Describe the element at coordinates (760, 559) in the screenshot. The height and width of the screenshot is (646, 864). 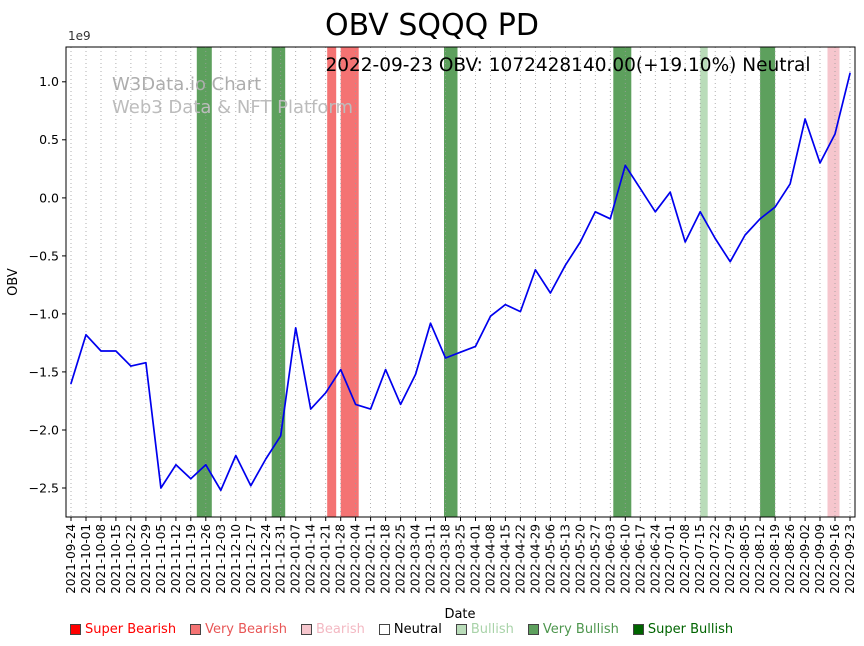
I see `x-tick-label: 2022-08-12` at that location.